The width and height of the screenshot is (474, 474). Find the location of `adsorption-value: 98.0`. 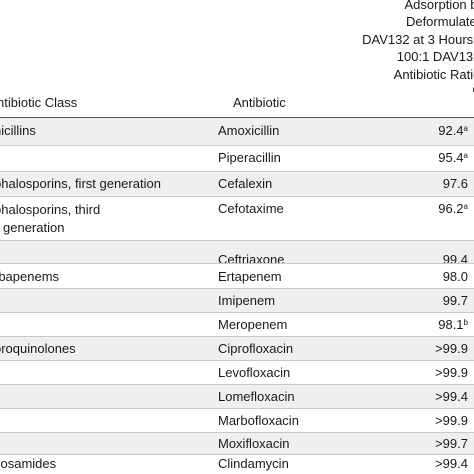

adsorption-value: 98.0 is located at coordinates (455, 276).